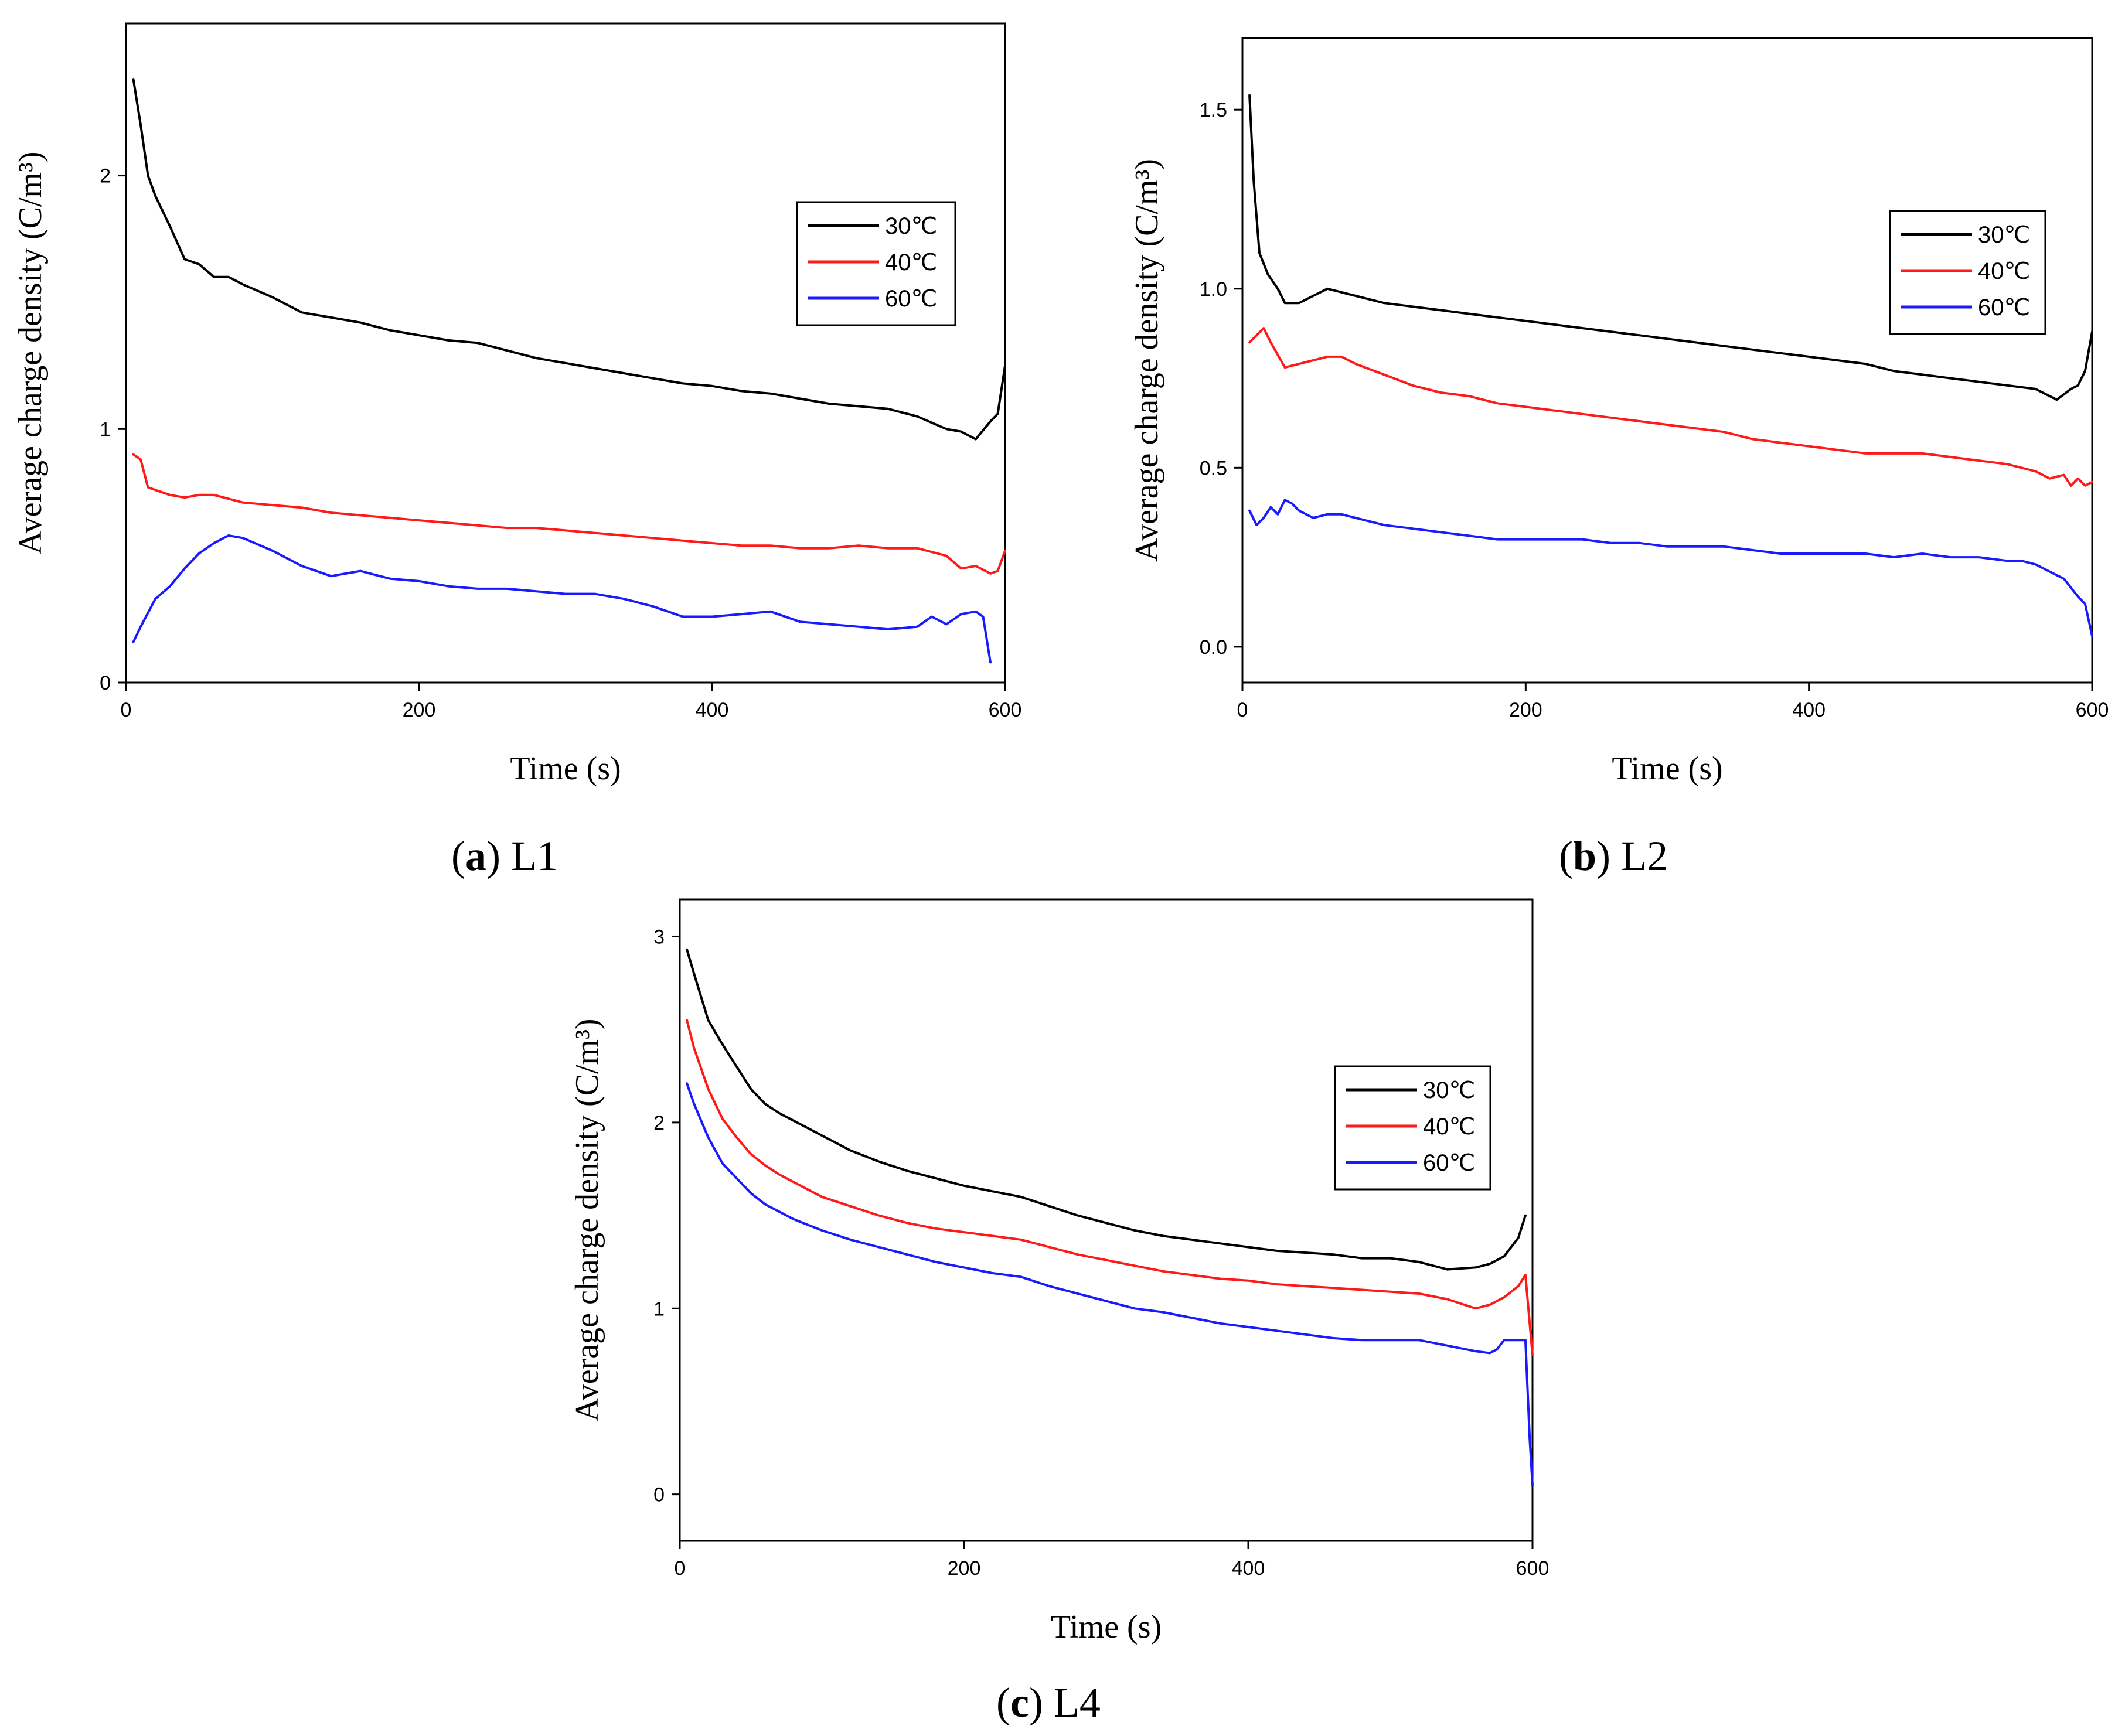 This screenshot has width=2125, height=1736. I want to click on y-tick-label: 1.0, so click(1214, 289).